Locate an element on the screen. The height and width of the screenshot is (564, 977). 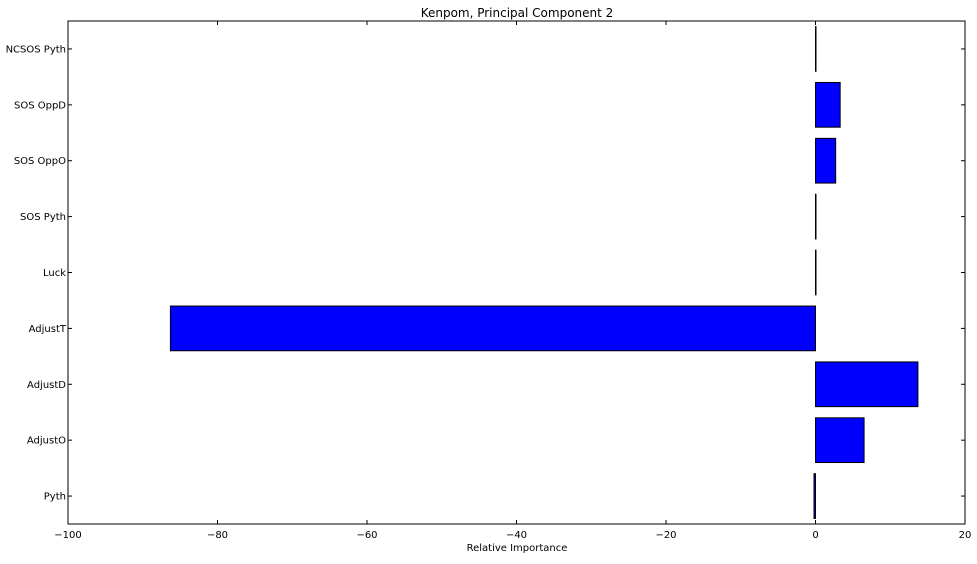
x-tick-label: −100 is located at coordinates (67, 535).